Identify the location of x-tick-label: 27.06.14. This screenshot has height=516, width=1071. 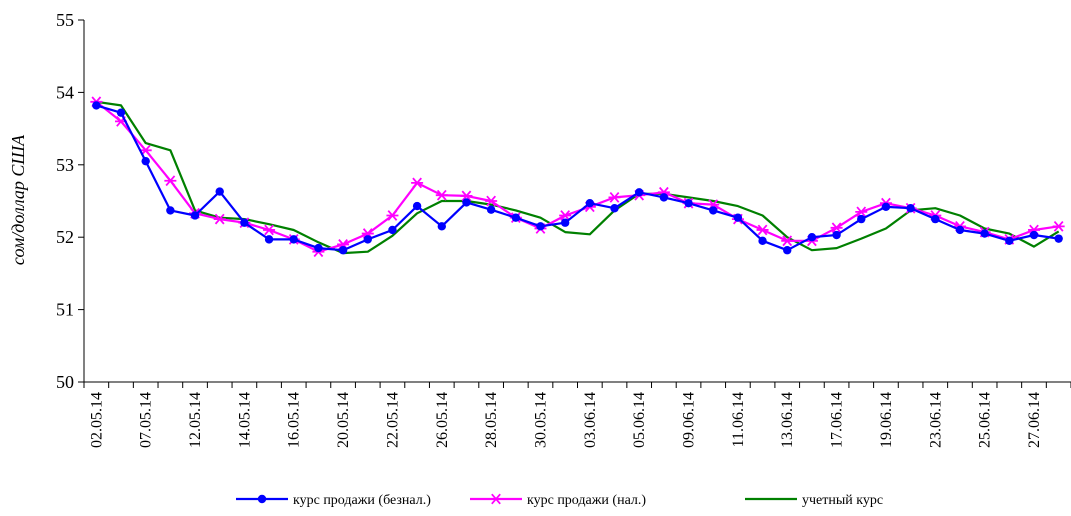
(1034, 420).